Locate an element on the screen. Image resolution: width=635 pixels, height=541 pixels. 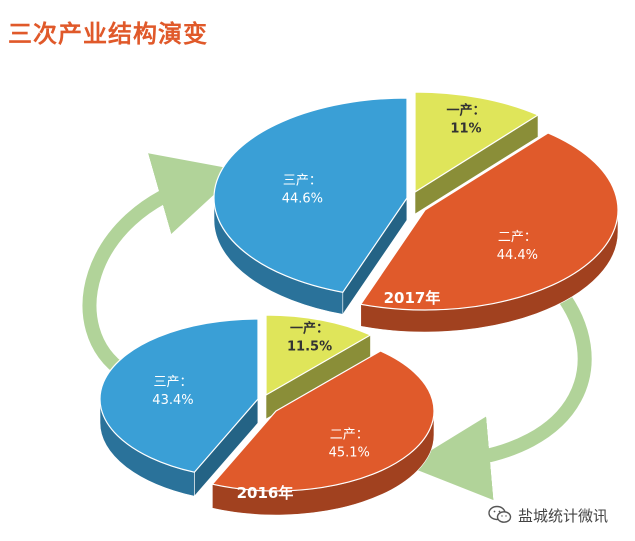
slice-value-label: 45.1% is located at coordinates (349, 453).